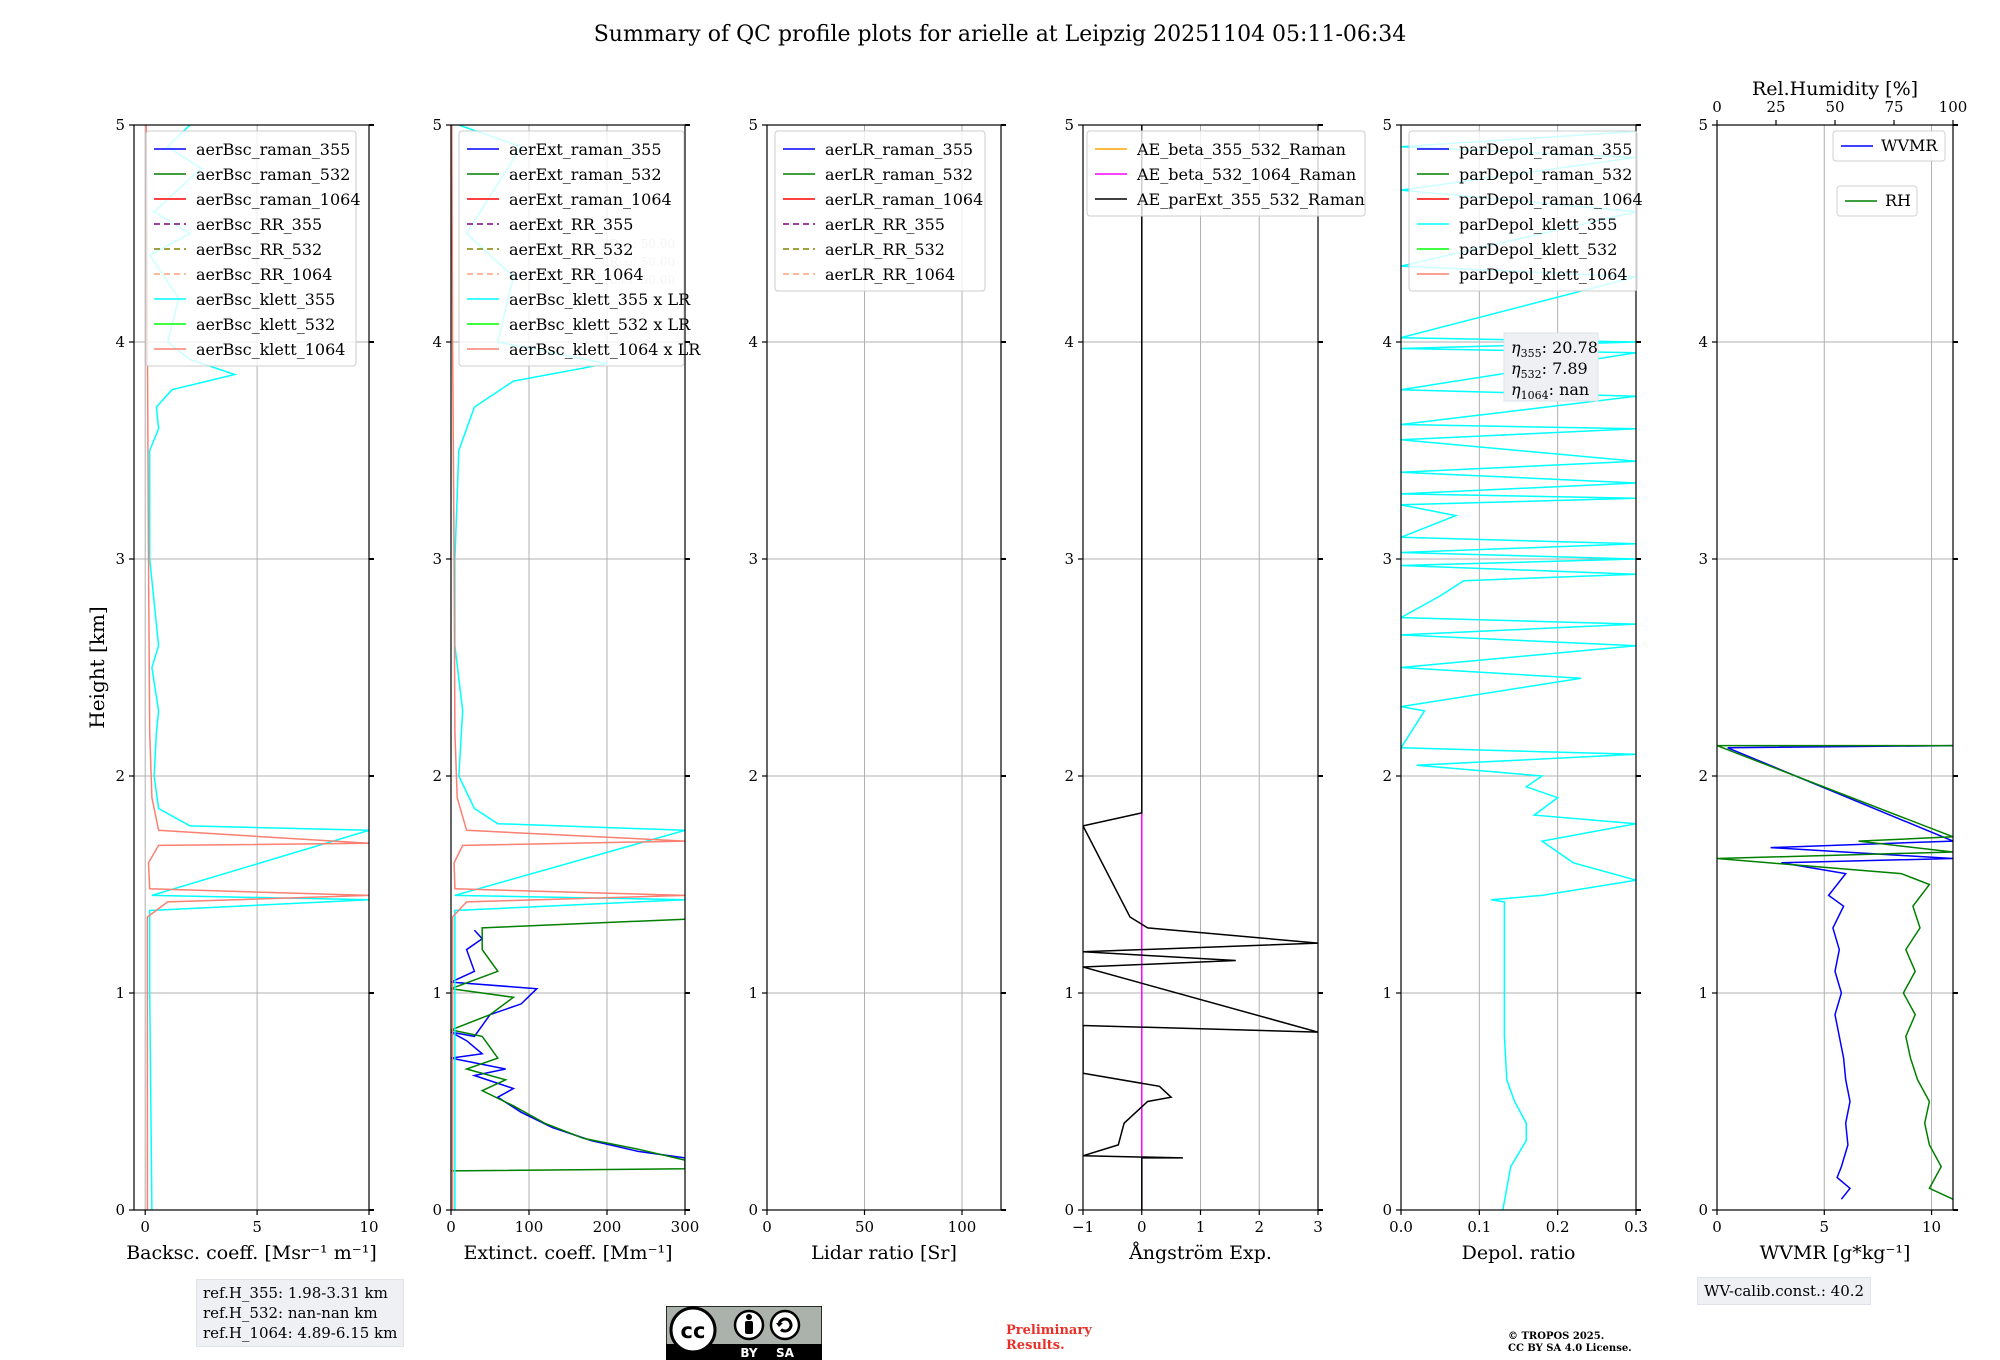  What do you see at coordinates (785, 1325) in the screenshot?
I see `share-alike-icon` at bounding box center [785, 1325].